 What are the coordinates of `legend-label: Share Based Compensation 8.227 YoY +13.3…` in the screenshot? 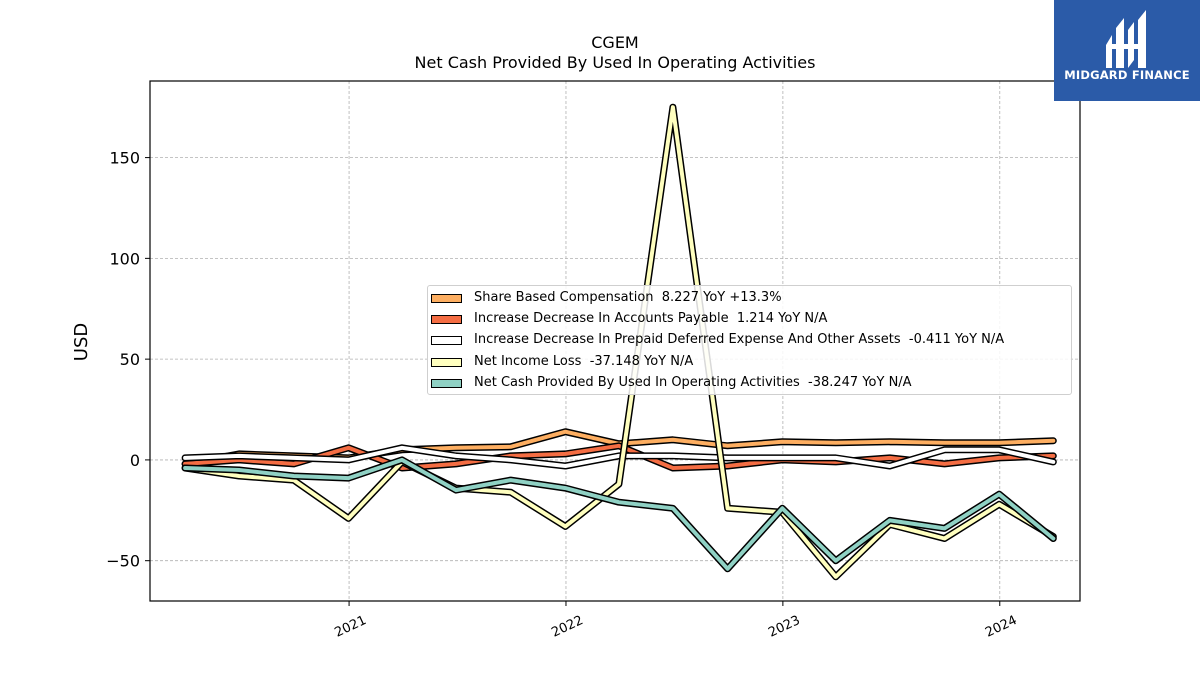 It's located at (628, 297).